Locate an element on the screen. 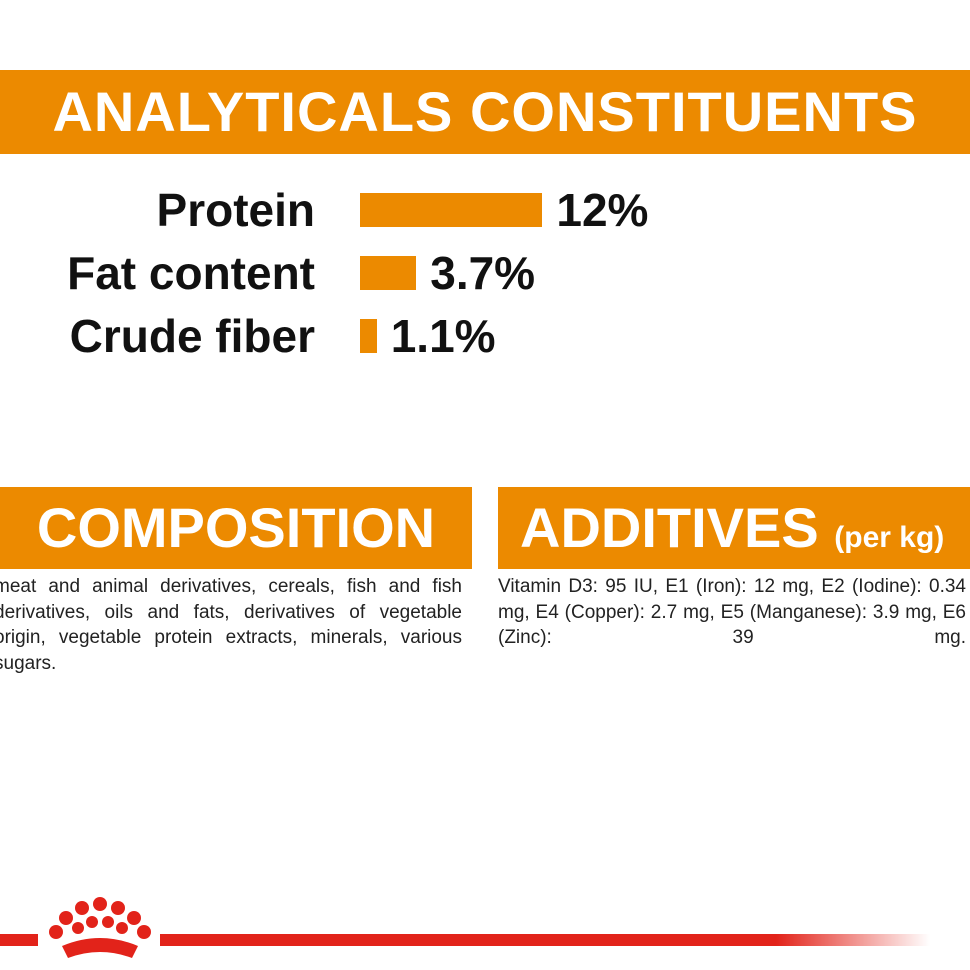 The image size is (970, 970). section-title: ANALYTICALS CONSTITUENTS is located at coordinates (485, 112).